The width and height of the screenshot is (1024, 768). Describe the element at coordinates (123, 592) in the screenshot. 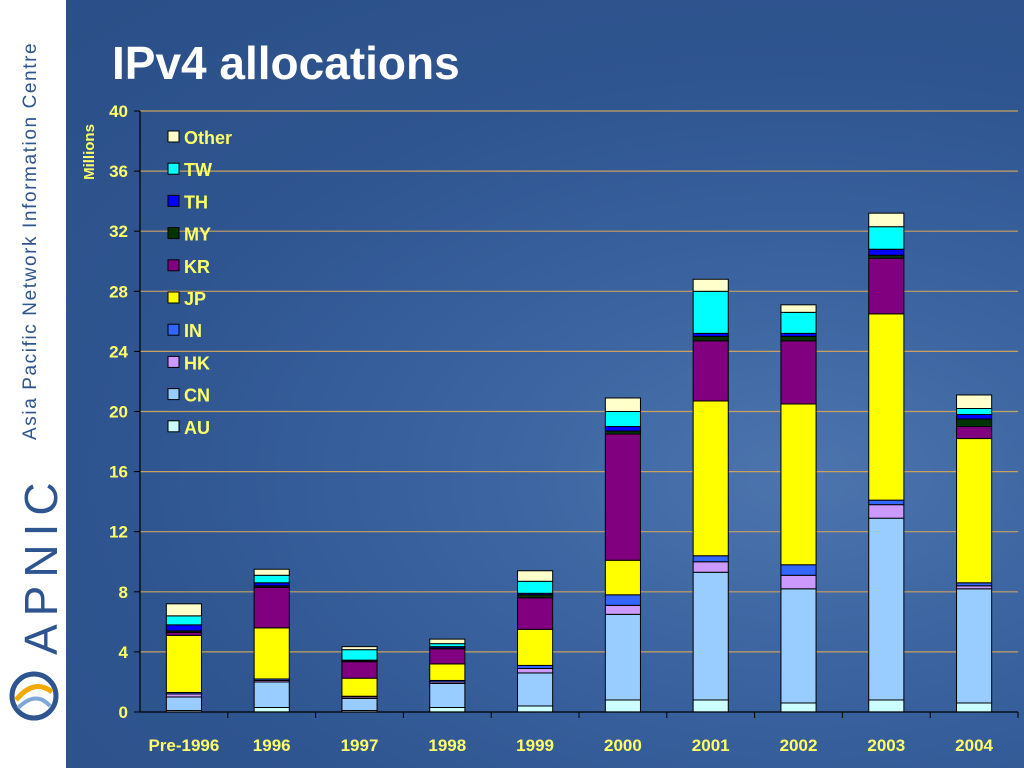

I see `y-tick-label: 8` at that location.